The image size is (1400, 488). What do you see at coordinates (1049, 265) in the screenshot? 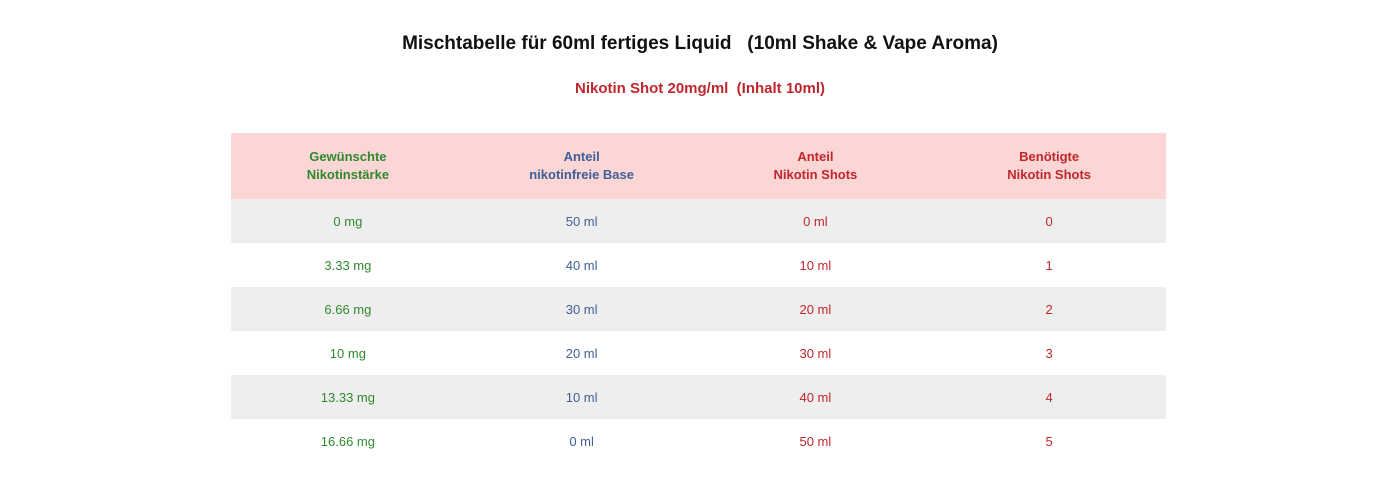
I see `shot-count-cell: 1` at bounding box center [1049, 265].